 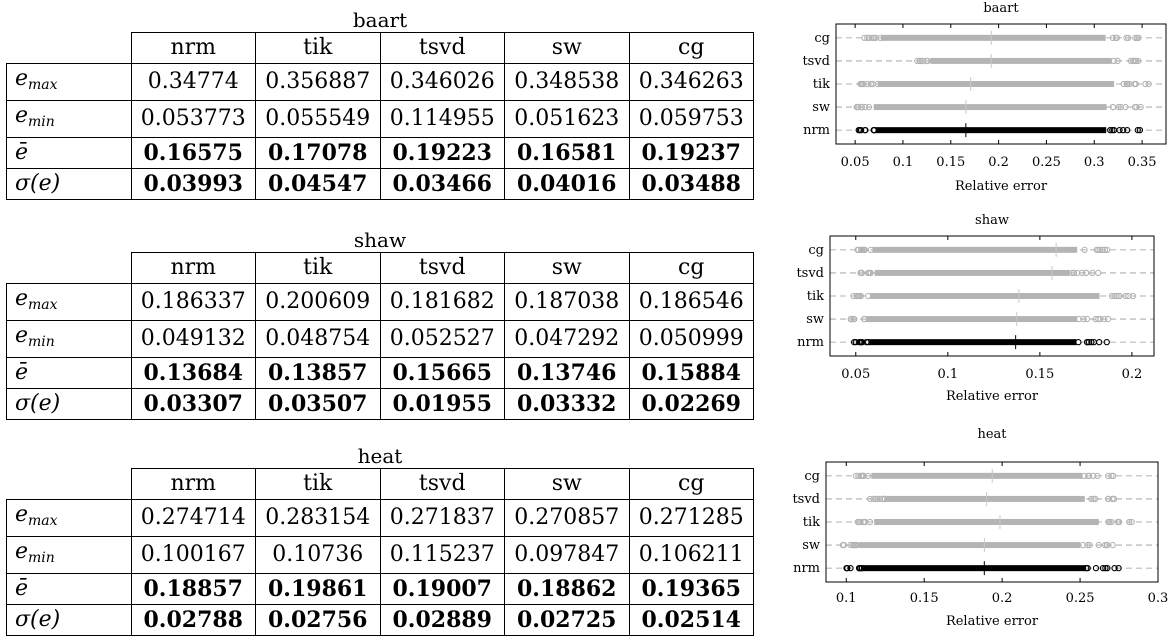 I want to click on table-caption: heat, so click(x=380, y=456).